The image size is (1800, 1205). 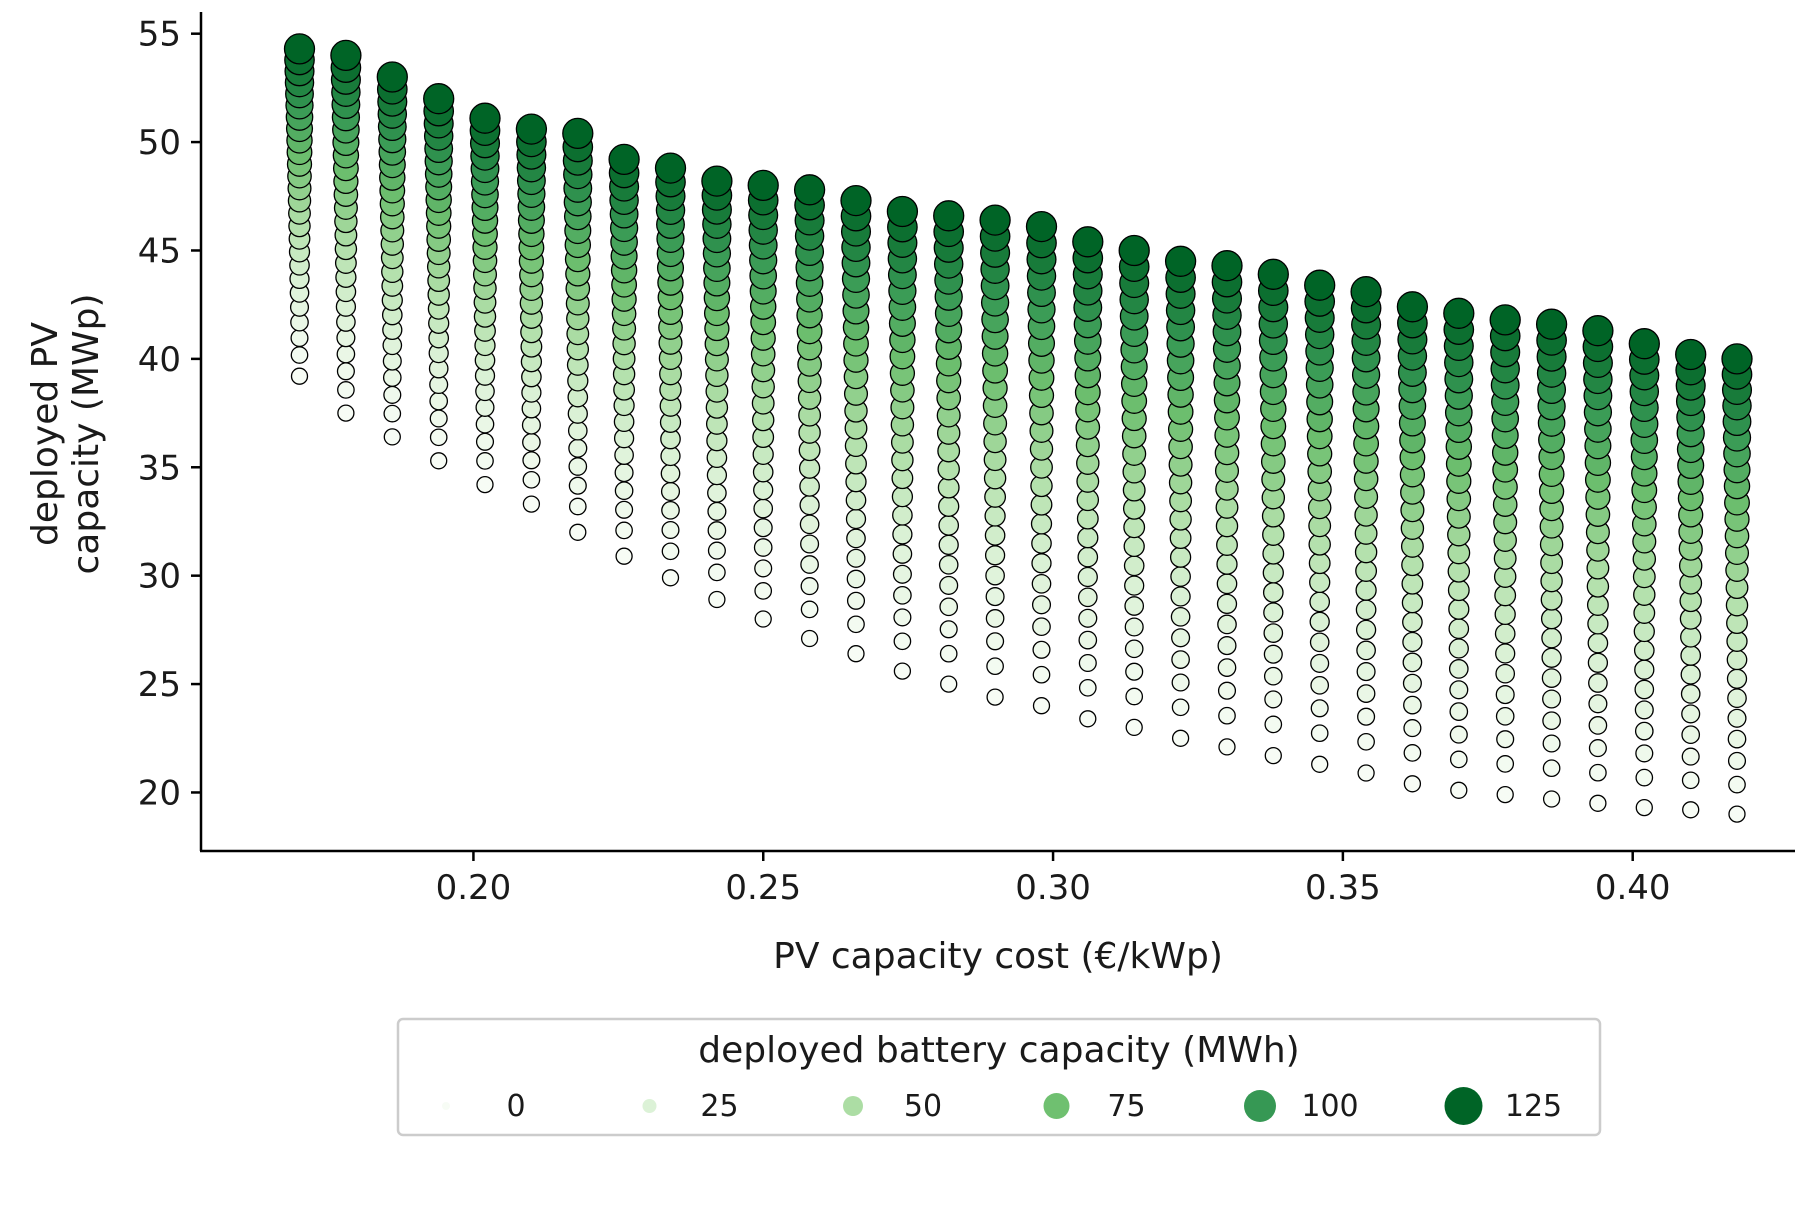 What do you see at coordinates (159, 35) in the screenshot?
I see `y-tick-label: 55` at bounding box center [159, 35].